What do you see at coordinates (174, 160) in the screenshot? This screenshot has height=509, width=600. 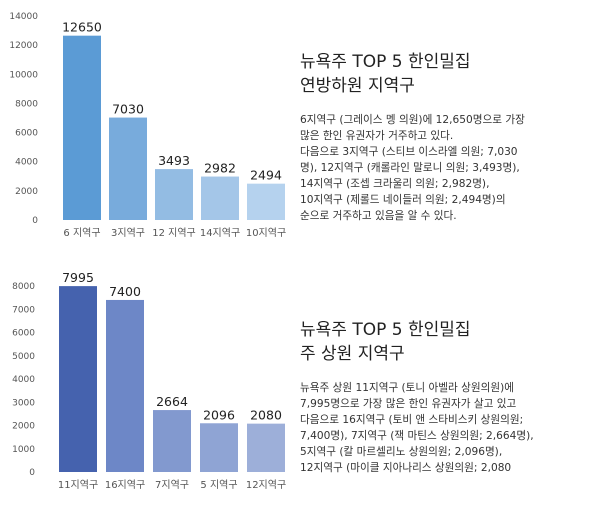 I see `data-label: 3493` at bounding box center [174, 160].